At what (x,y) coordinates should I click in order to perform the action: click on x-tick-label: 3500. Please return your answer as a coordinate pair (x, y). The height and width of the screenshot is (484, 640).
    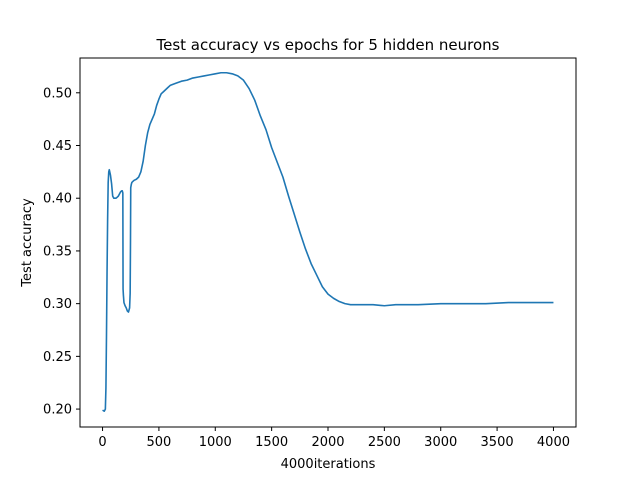
    Looking at the image, I should click on (497, 442).